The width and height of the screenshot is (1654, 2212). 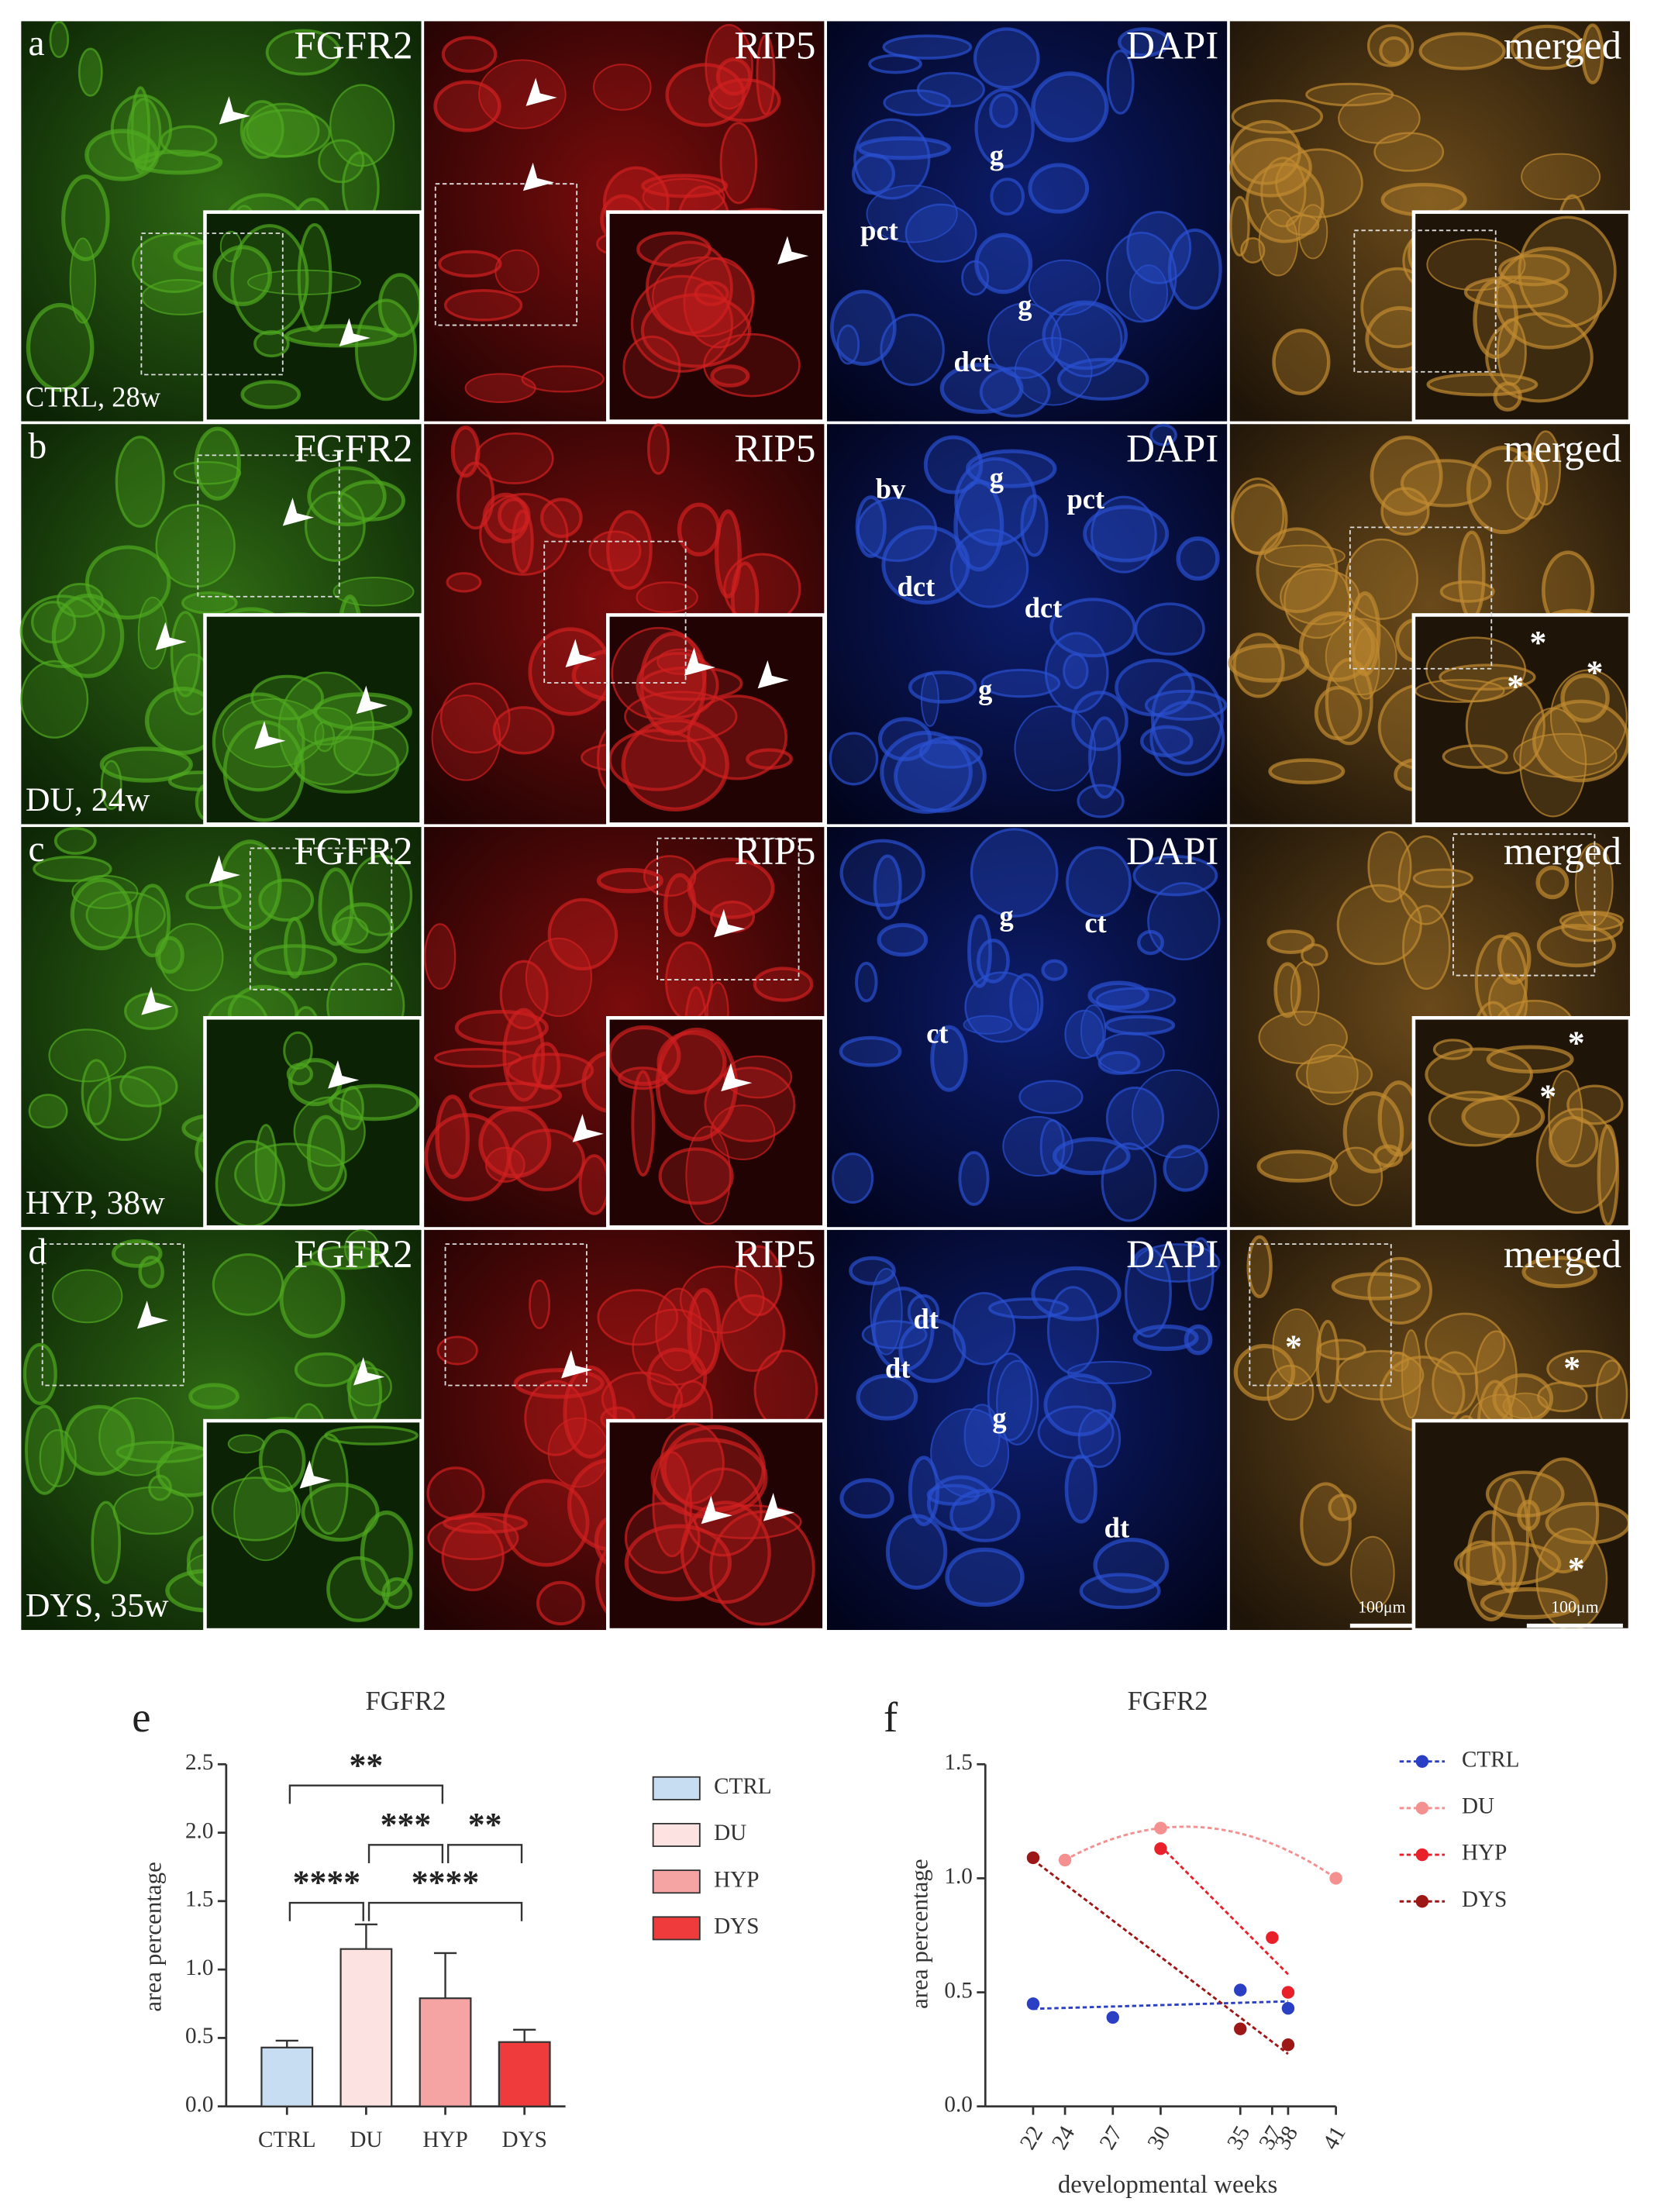 What do you see at coordinates (1031, 2138) in the screenshot?
I see `x-tick-label: 22` at bounding box center [1031, 2138].